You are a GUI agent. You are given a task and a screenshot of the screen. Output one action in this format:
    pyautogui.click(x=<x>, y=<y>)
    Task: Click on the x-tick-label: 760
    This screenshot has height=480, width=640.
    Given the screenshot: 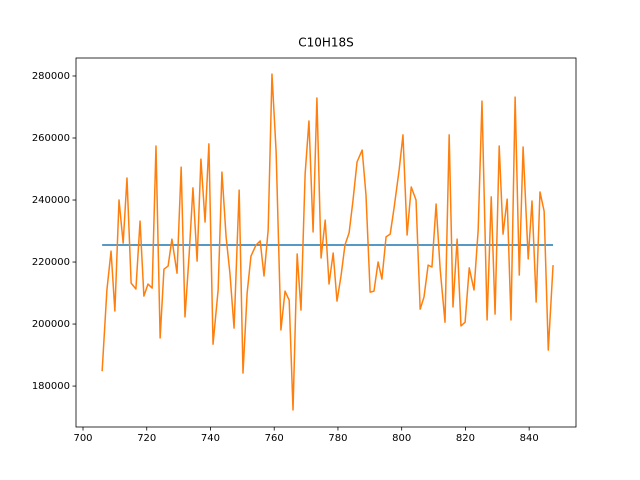 What is the action you would take?
    pyautogui.click(x=274, y=438)
    